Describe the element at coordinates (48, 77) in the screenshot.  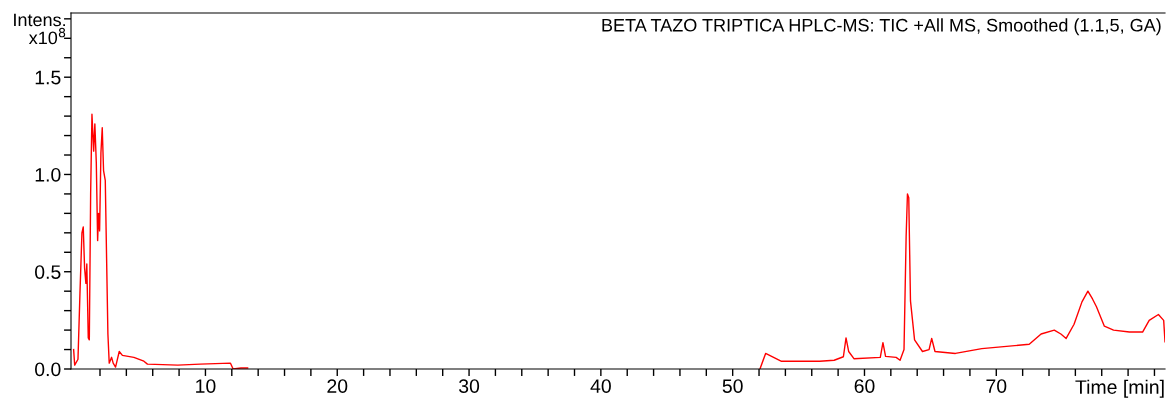
I see `y-tick-label: 1.5` at that location.